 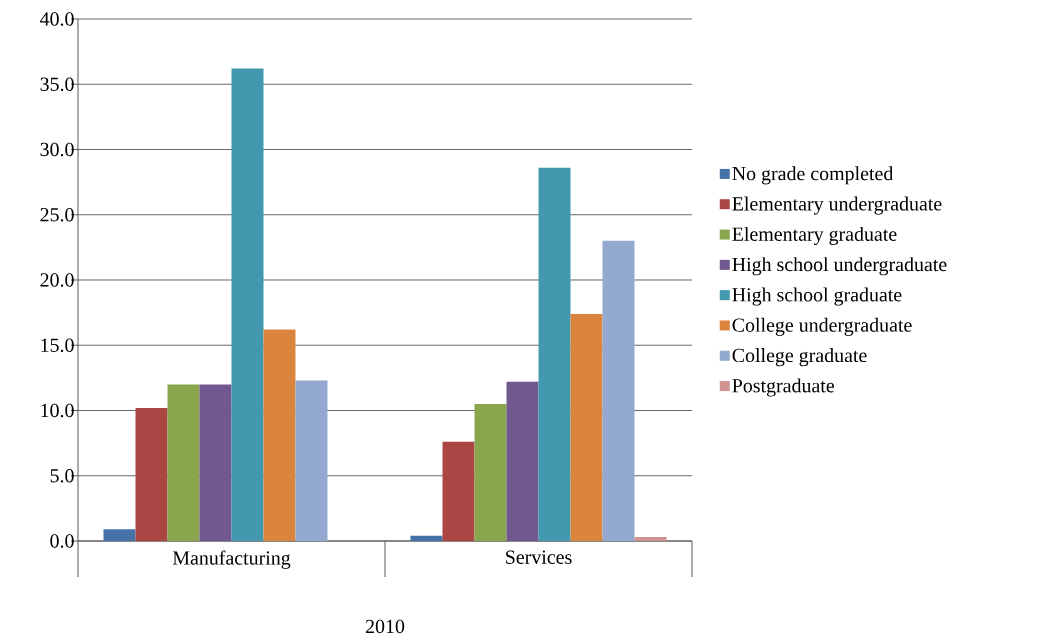 I want to click on y-tick-label: 35.0, so click(x=57, y=84).